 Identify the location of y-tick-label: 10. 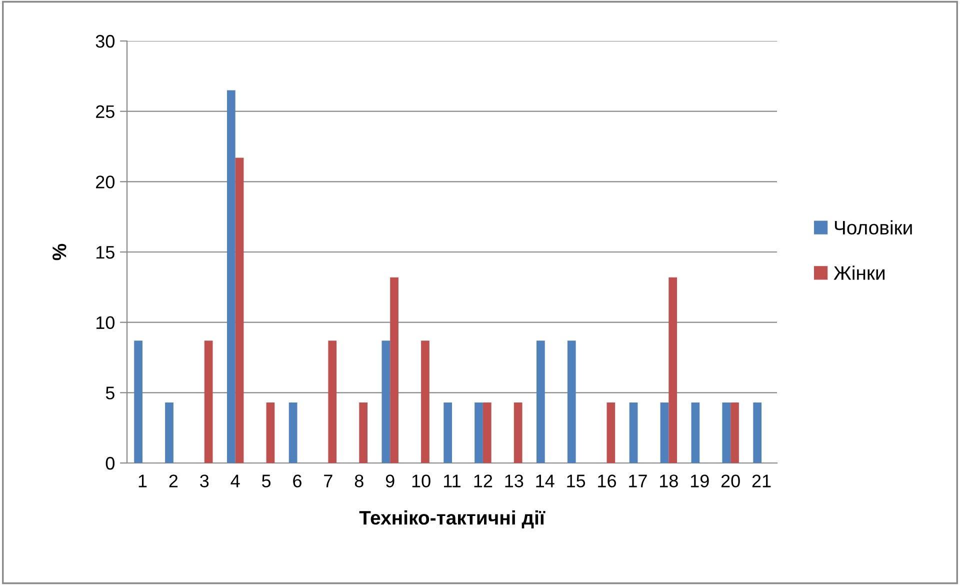
(105, 323).